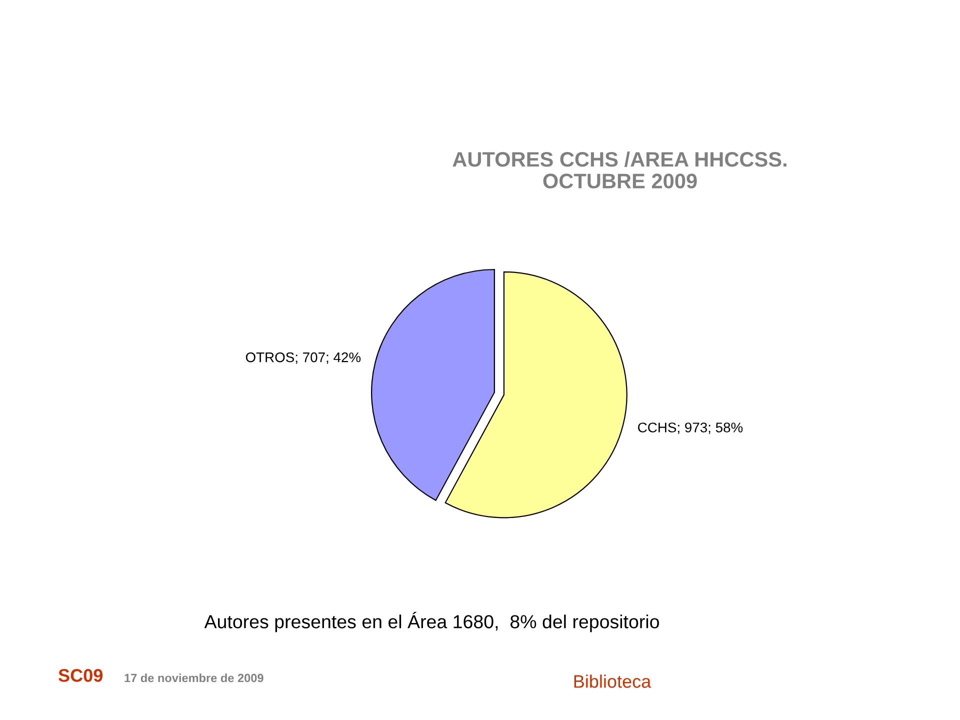 Image resolution: width=960 pixels, height=720 pixels. Describe the element at coordinates (194, 677) in the screenshot. I see `text: 17 de noviembre de 2009` at that location.